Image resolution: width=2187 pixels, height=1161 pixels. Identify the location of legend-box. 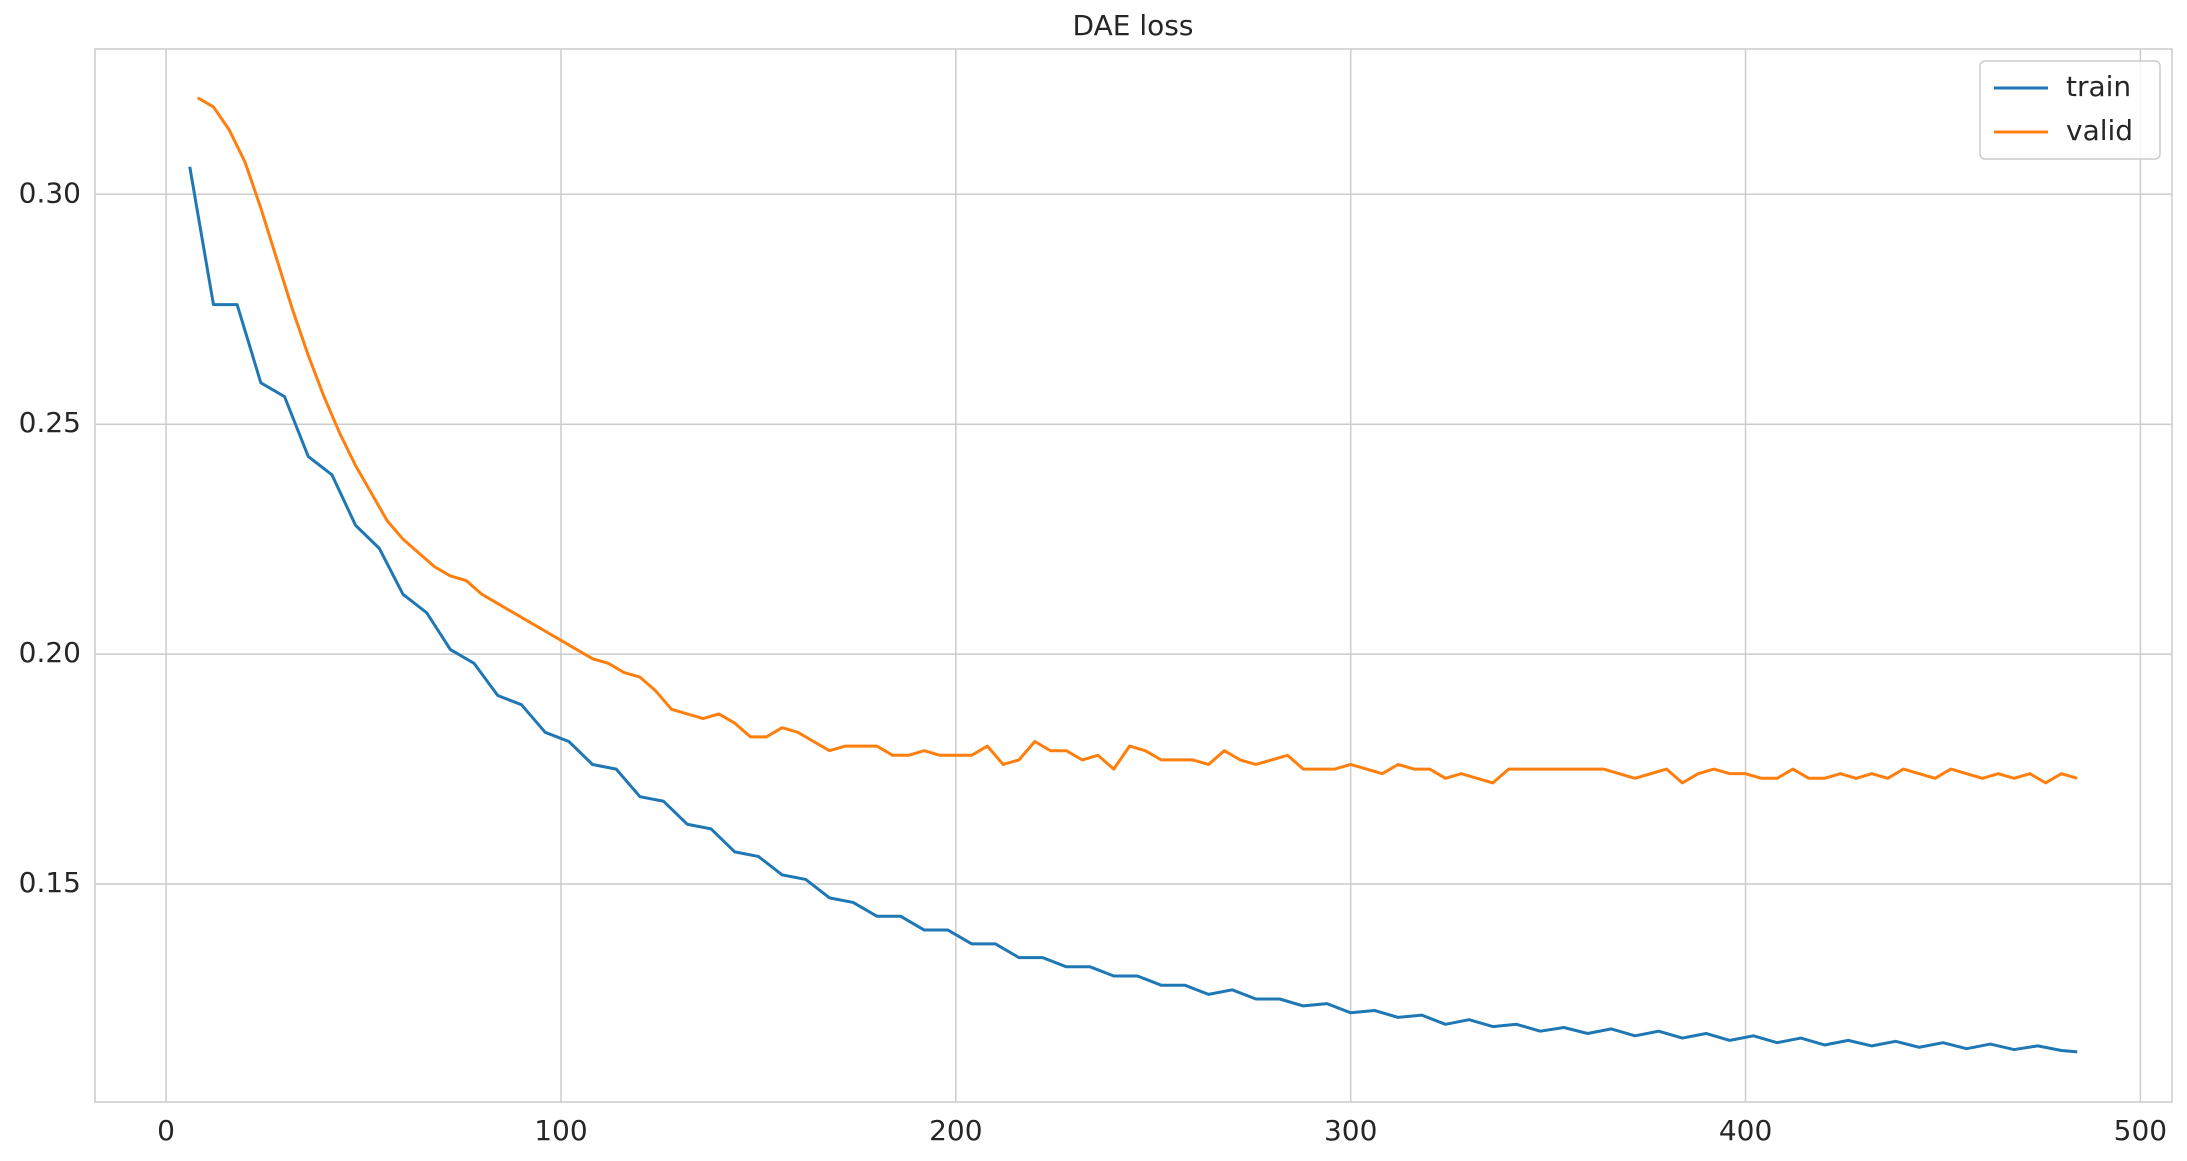
(2070, 110).